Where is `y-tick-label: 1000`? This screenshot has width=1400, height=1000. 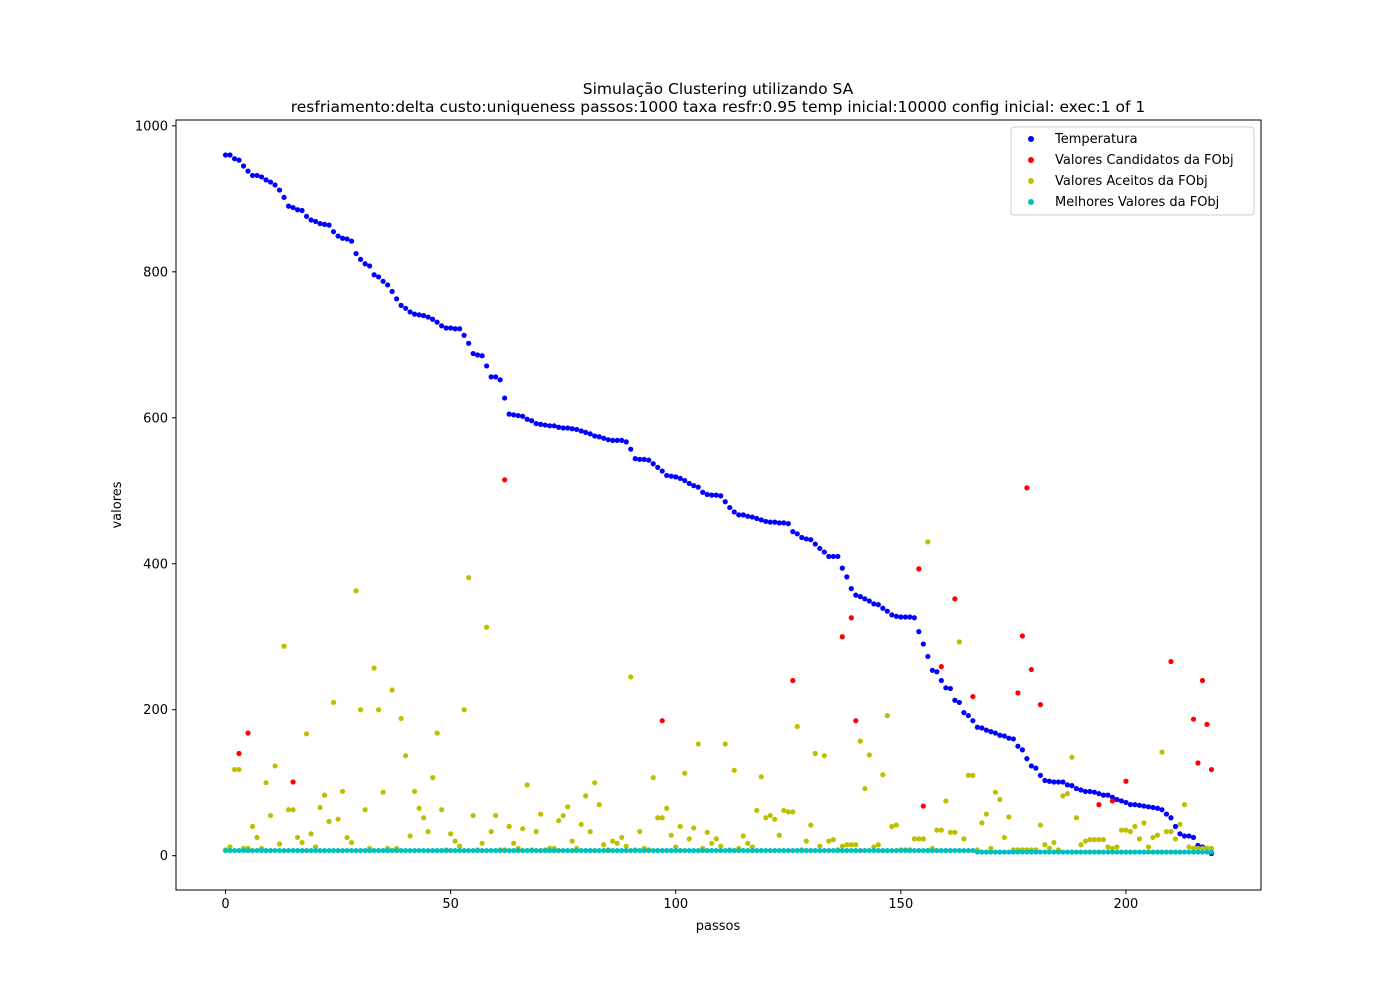
y-tick-label: 1000 is located at coordinates (151, 126).